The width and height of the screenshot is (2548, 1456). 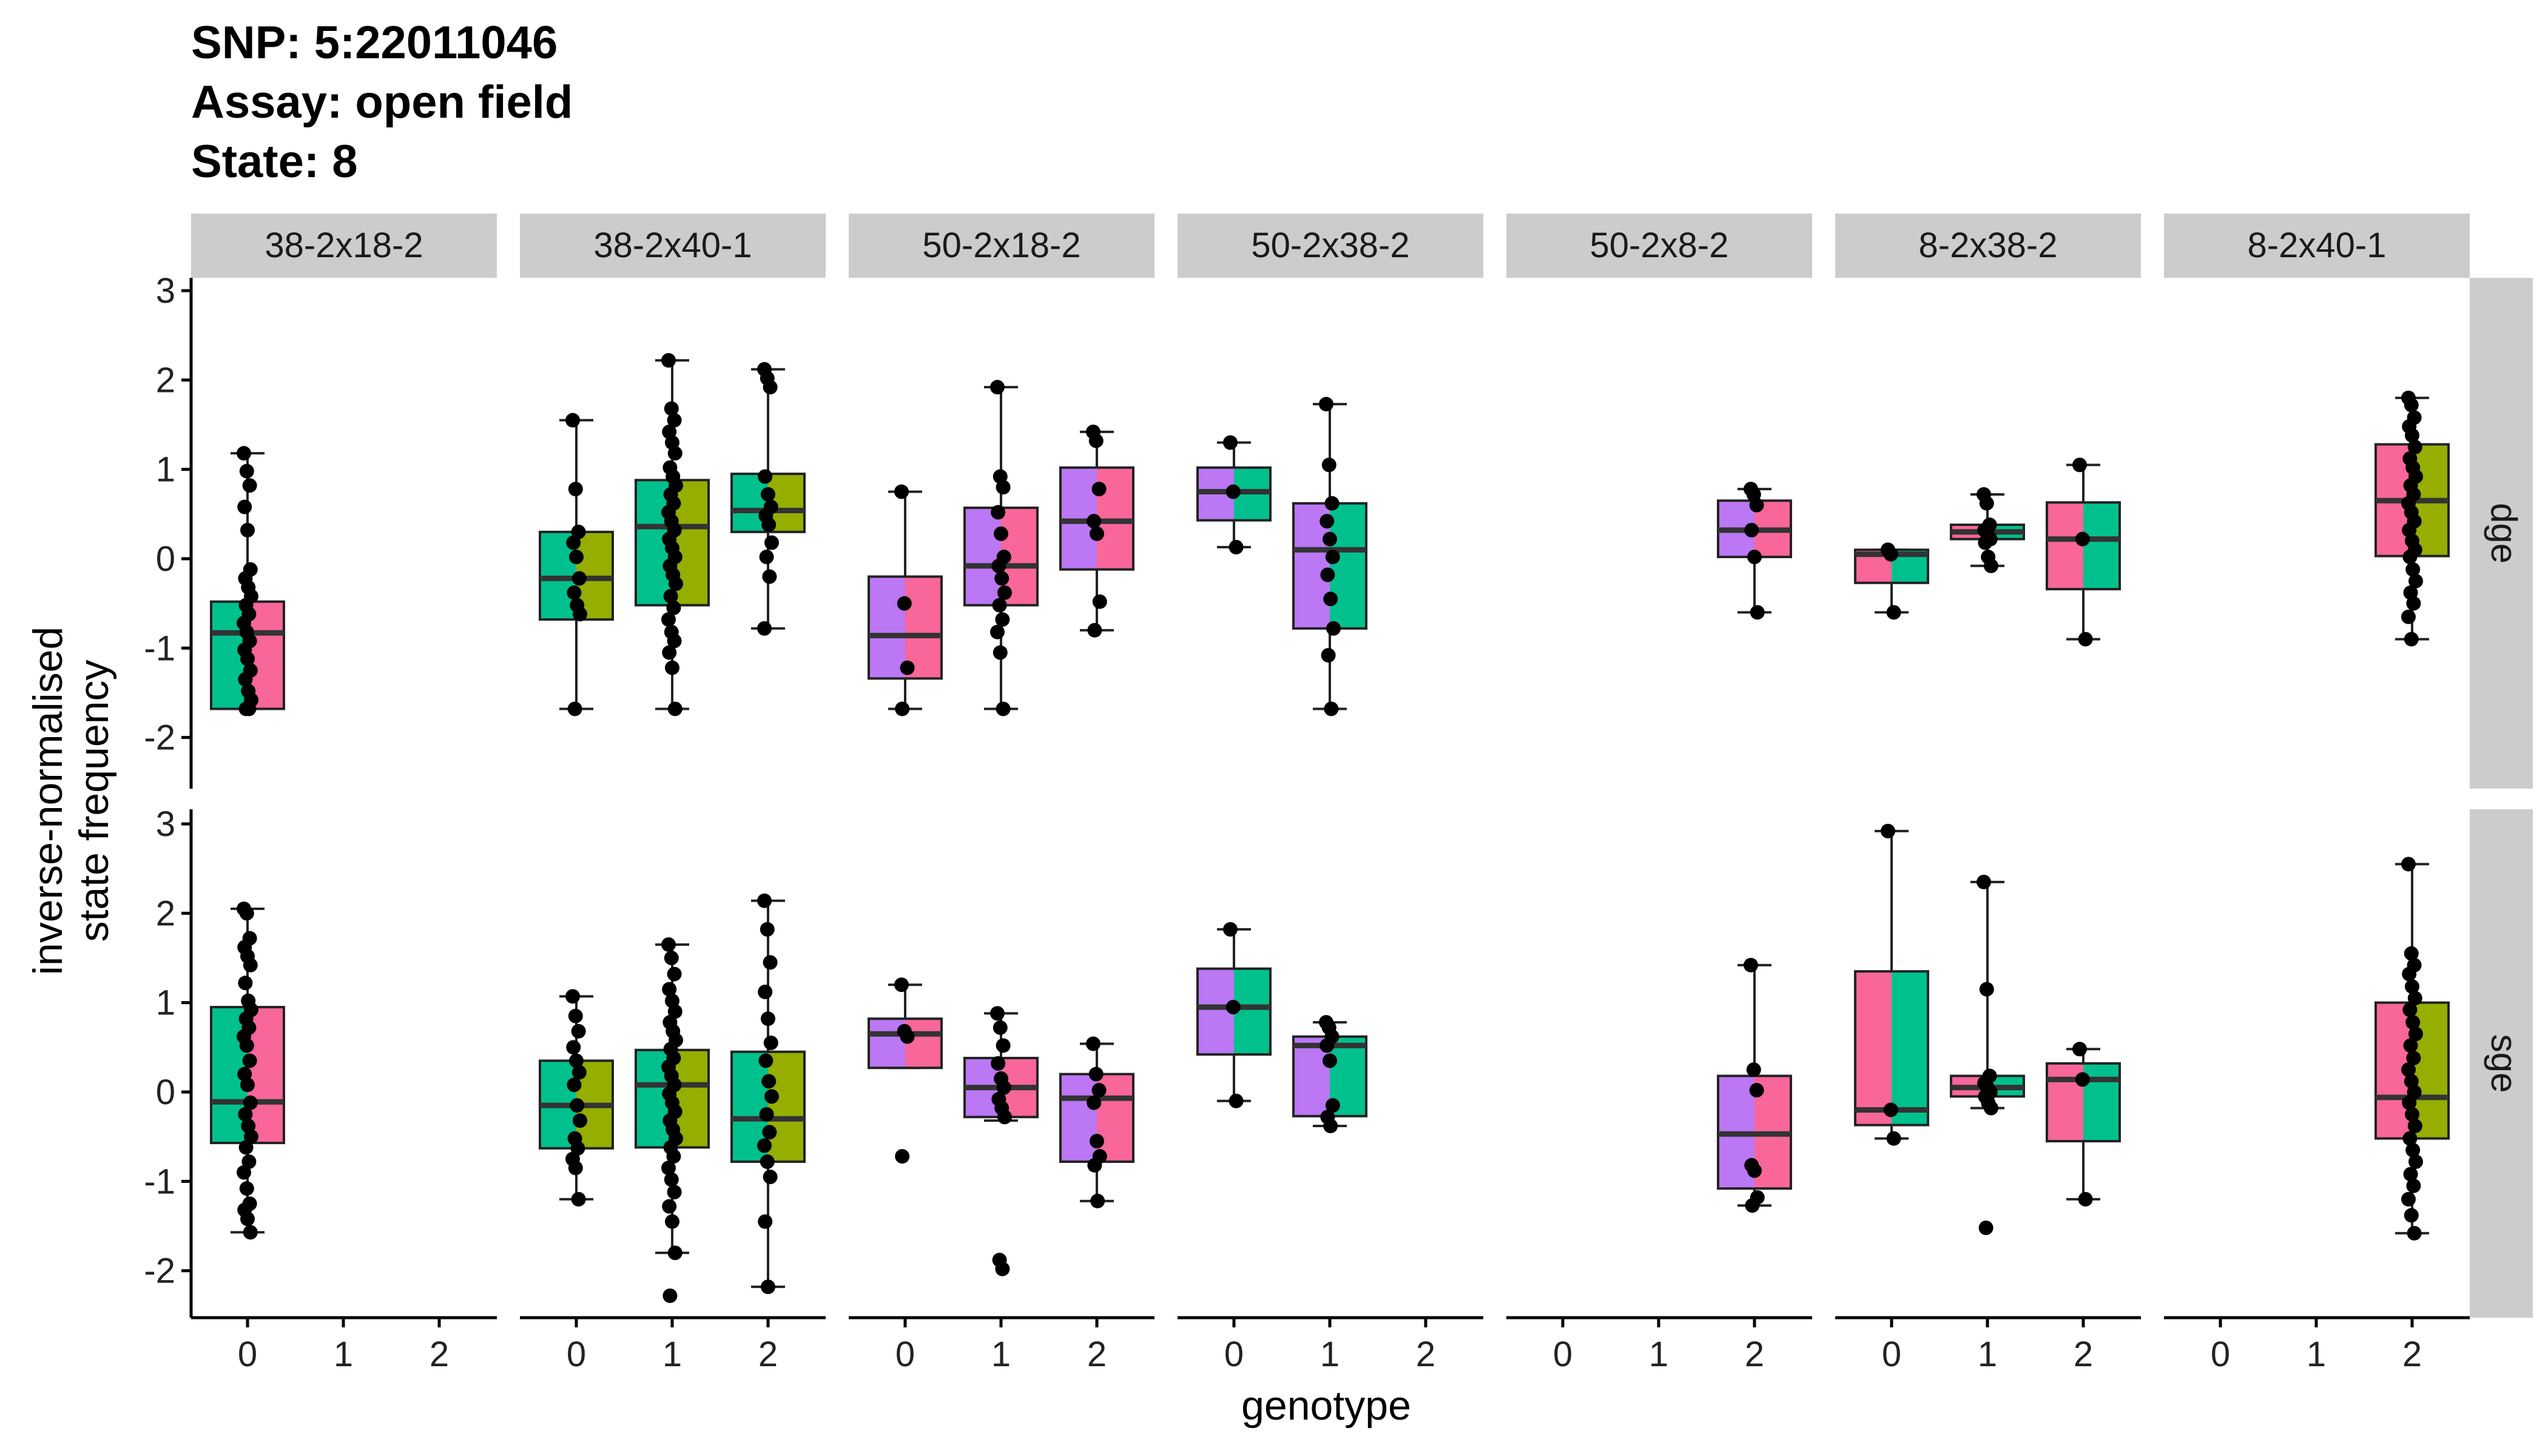 What do you see at coordinates (374, 43) in the screenshot?
I see `title-snp: SNP: 5:22011046` at bounding box center [374, 43].